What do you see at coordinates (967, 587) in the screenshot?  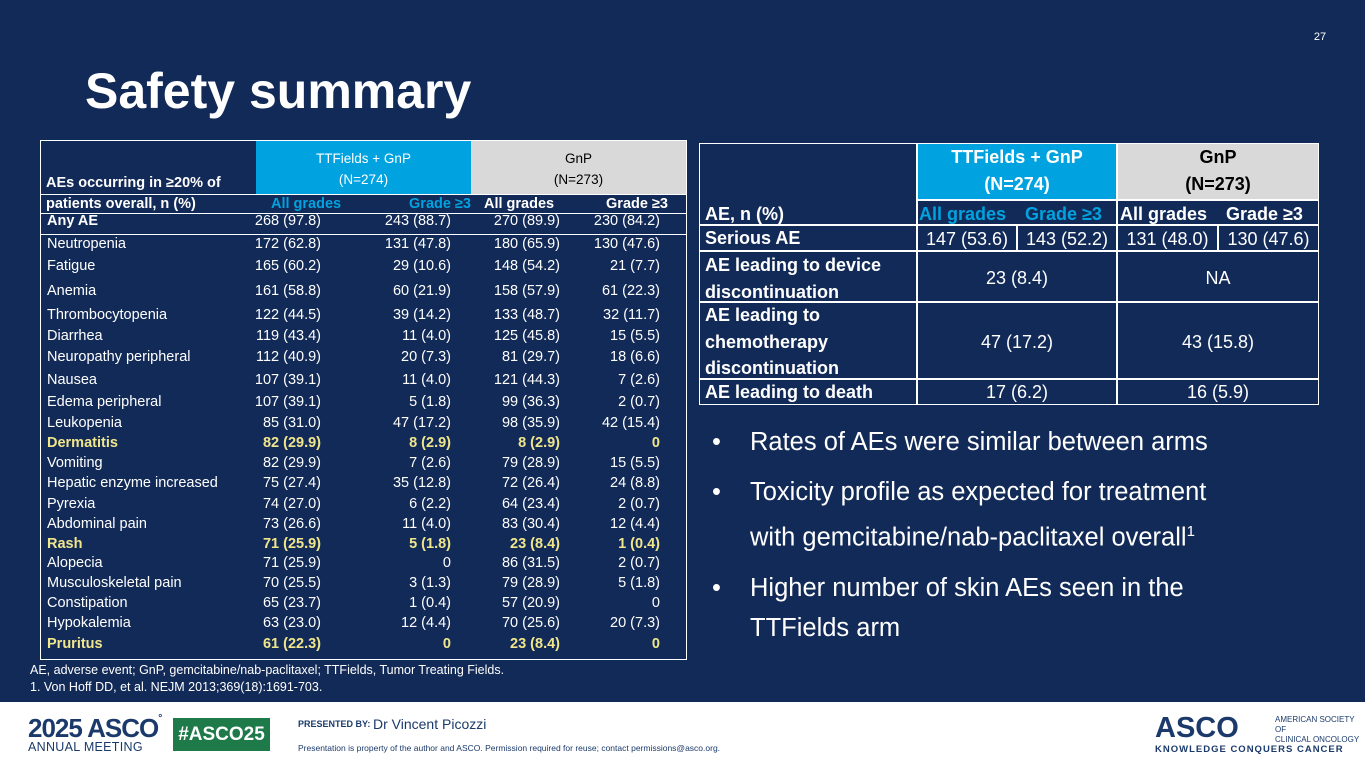 I see `bullet-text-3a: Higher number of skin AEs seen in the` at bounding box center [967, 587].